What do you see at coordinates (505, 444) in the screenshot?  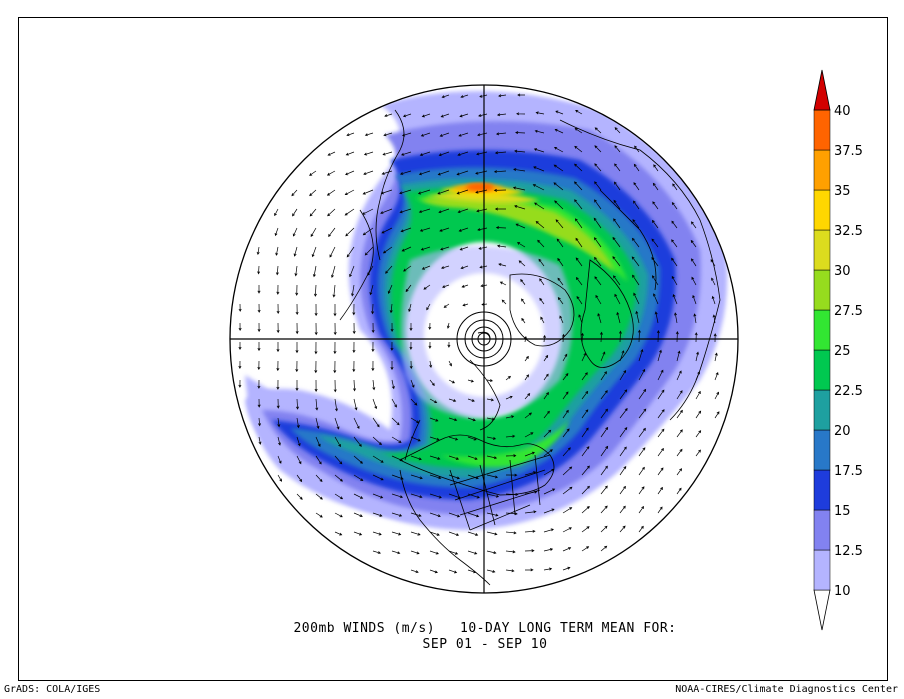 I see `wind-band-25-america` at bounding box center [505, 444].